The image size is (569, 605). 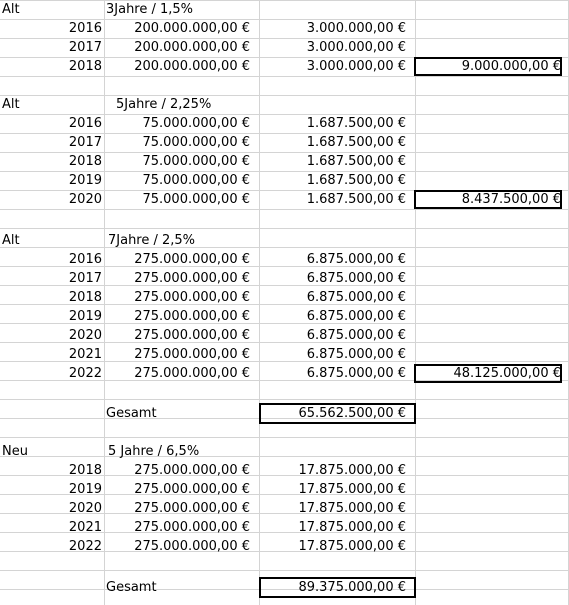 What do you see at coordinates (15, 451) in the screenshot?
I see `section-label: Neu` at bounding box center [15, 451].